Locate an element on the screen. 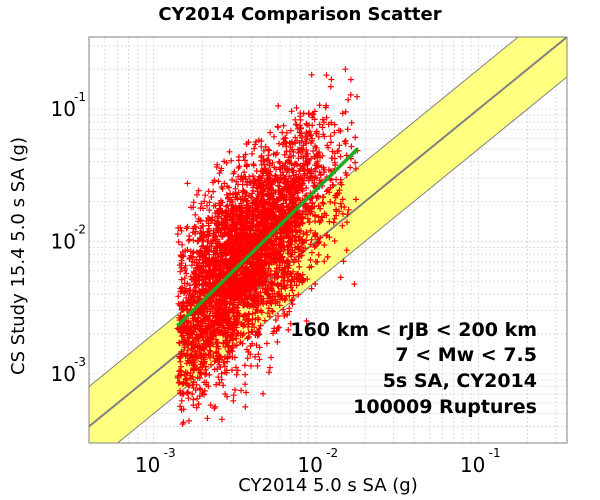 This screenshot has height=500, width=600. annotation-line: 7 < Mw < 7.5 is located at coordinates (466, 355).